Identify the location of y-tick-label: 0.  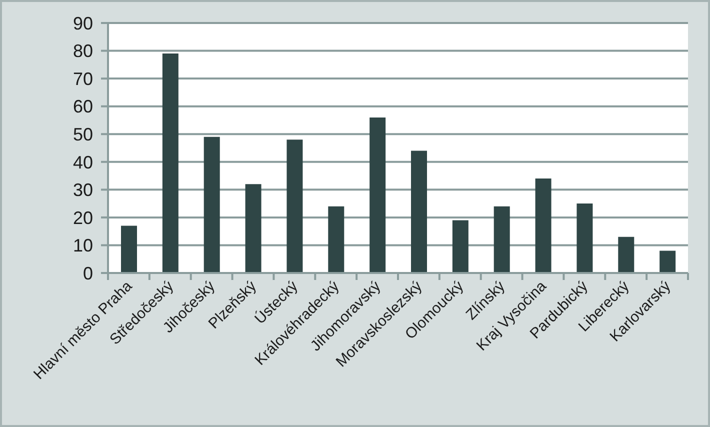
(87, 273).